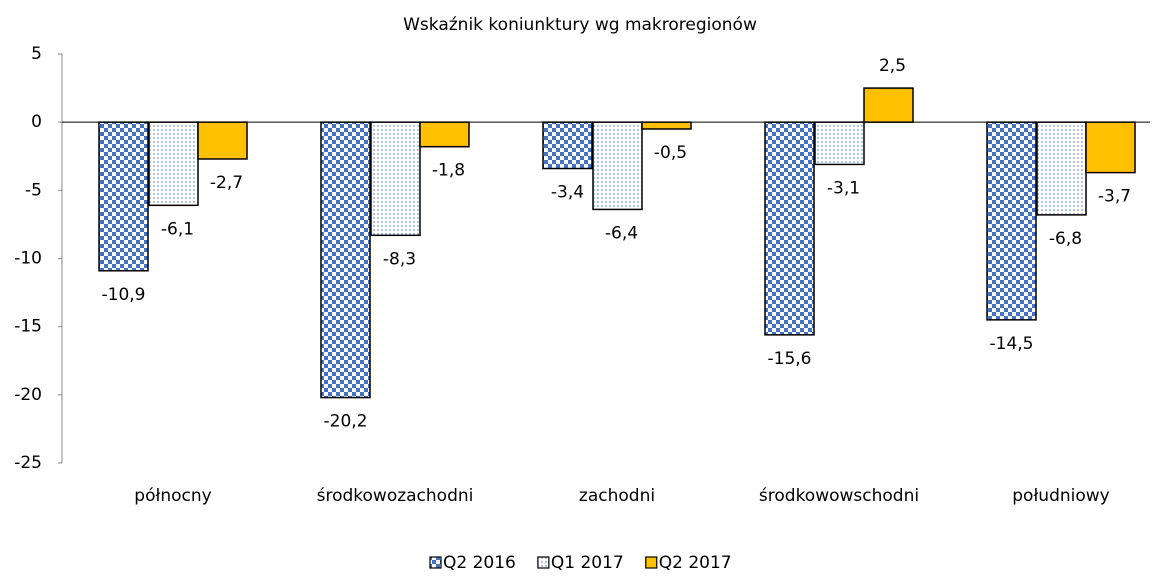 The image size is (1160, 576). What do you see at coordinates (28, 259) in the screenshot?
I see `y-tick-label: -10` at bounding box center [28, 259].